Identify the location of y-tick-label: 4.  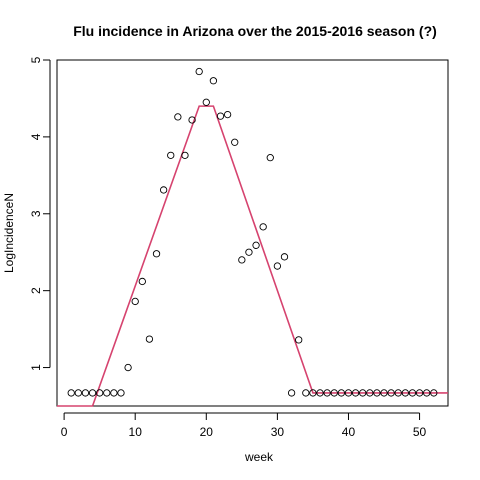
(36, 136).